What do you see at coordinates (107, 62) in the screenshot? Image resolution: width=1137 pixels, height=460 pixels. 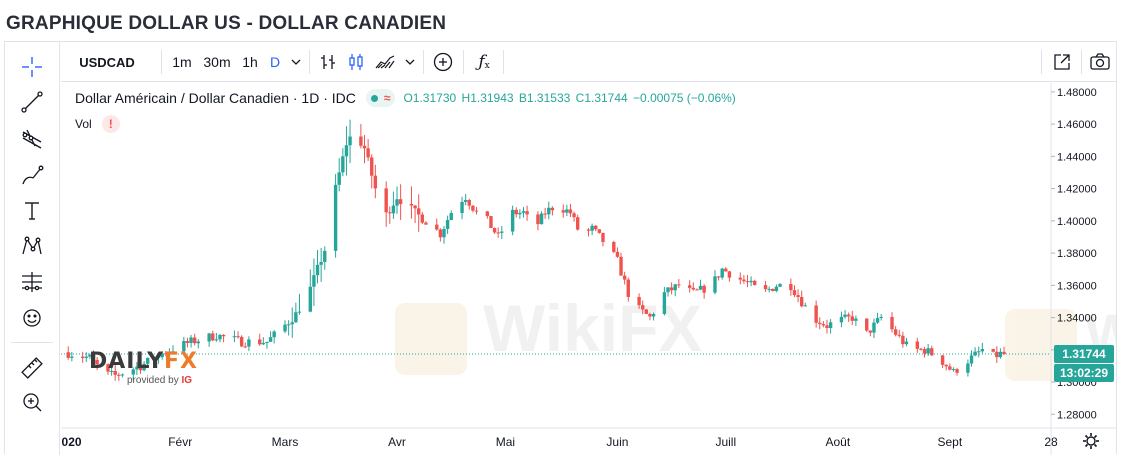 I see `symbol-search-button: USDCAD` at bounding box center [107, 62].